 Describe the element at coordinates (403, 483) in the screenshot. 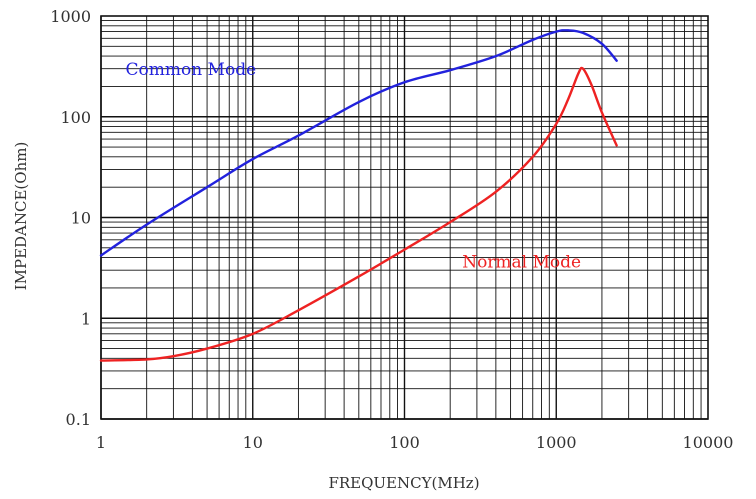

I see `x-axis-title: FREQUENCY(MHz)` at that location.